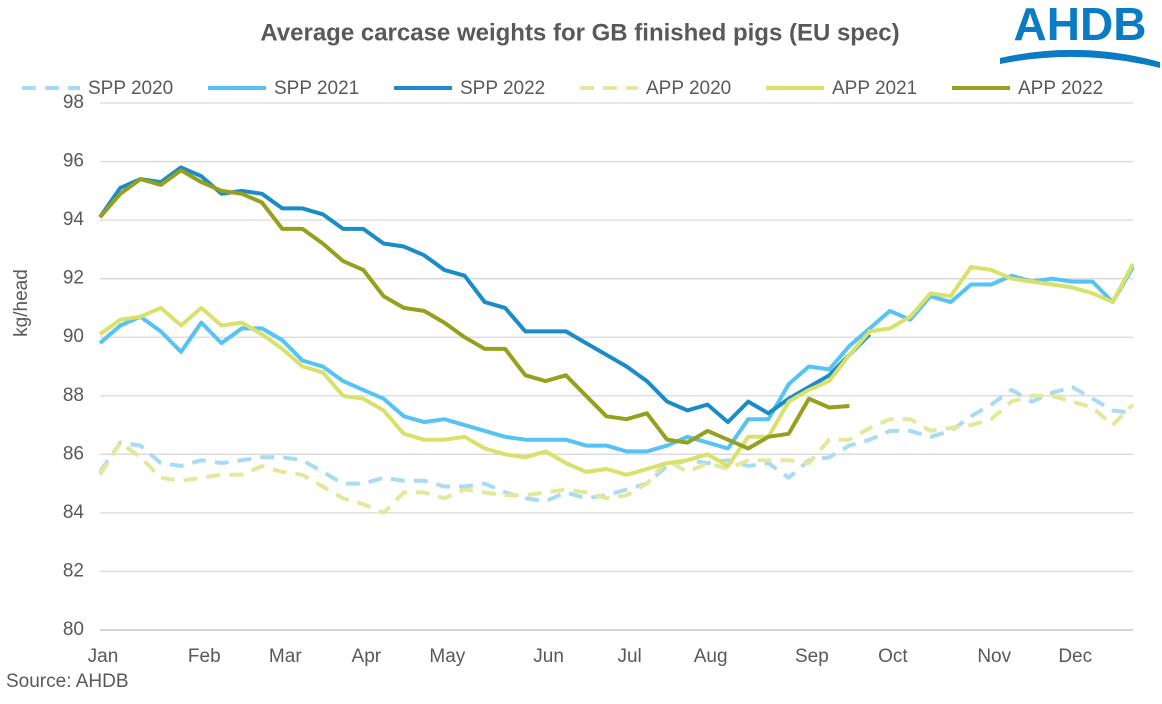  What do you see at coordinates (1080, 58) in the screenshot?
I see `logo-swoosh` at bounding box center [1080, 58].